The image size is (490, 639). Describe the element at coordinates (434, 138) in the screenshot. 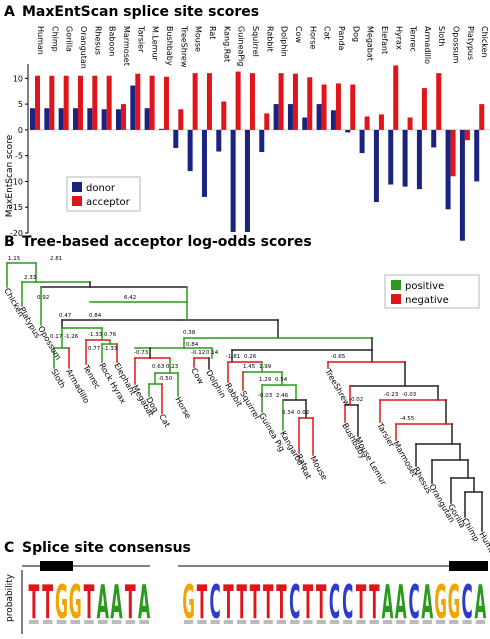

I see `bar-donor-sloth` at that location.